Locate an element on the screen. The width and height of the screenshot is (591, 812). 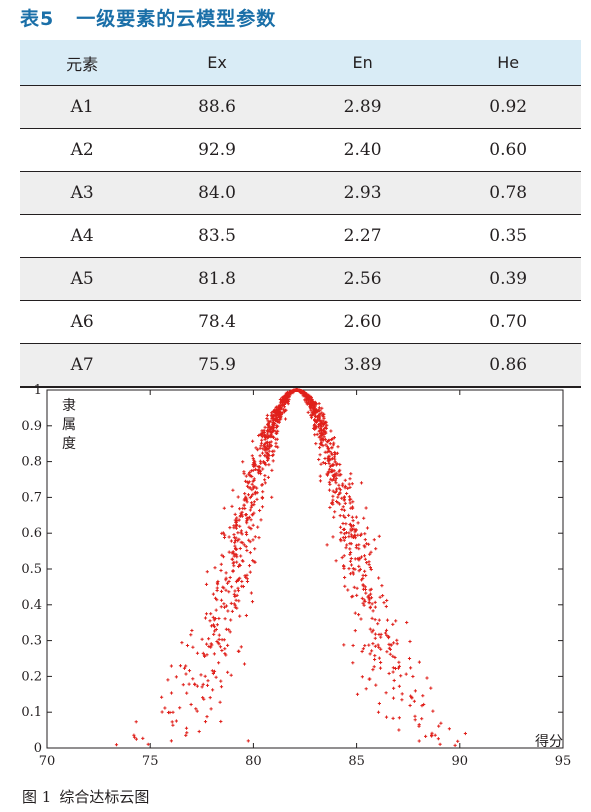
figure-number: 图 1 is located at coordinates (37, 797).